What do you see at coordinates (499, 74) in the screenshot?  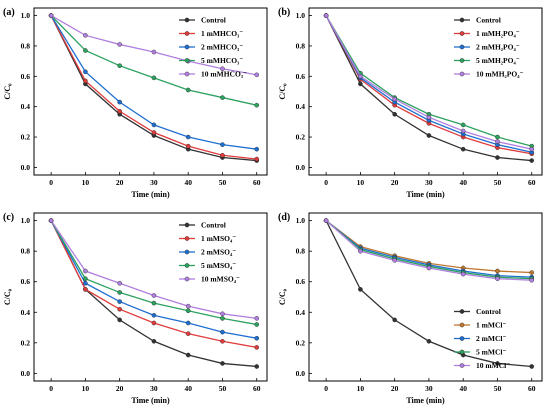 I see `legend-entry: 10 mMH₂PO₄⁻` at bounding box center [499, 74].